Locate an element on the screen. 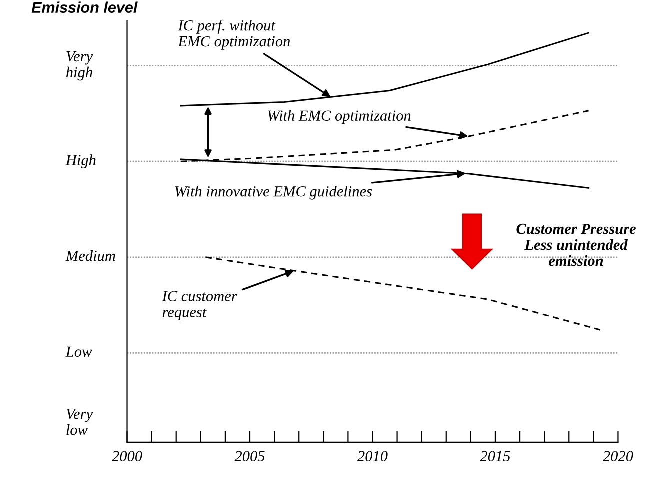 This screenshot has height=483, width=646. x-tick-label: 2010 is located at coordinates (372, 456).